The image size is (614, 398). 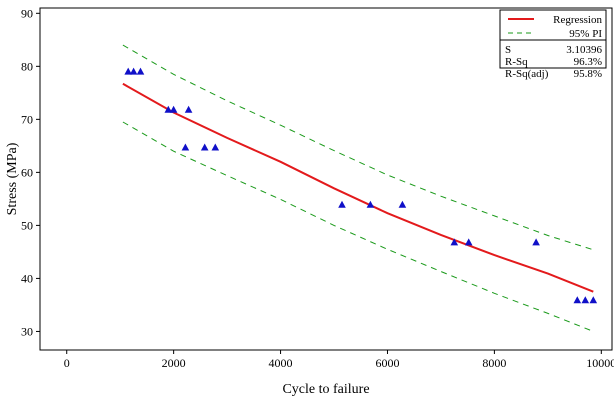 I want to click on x-tick-label: 6000, so click(x=387, y=363).